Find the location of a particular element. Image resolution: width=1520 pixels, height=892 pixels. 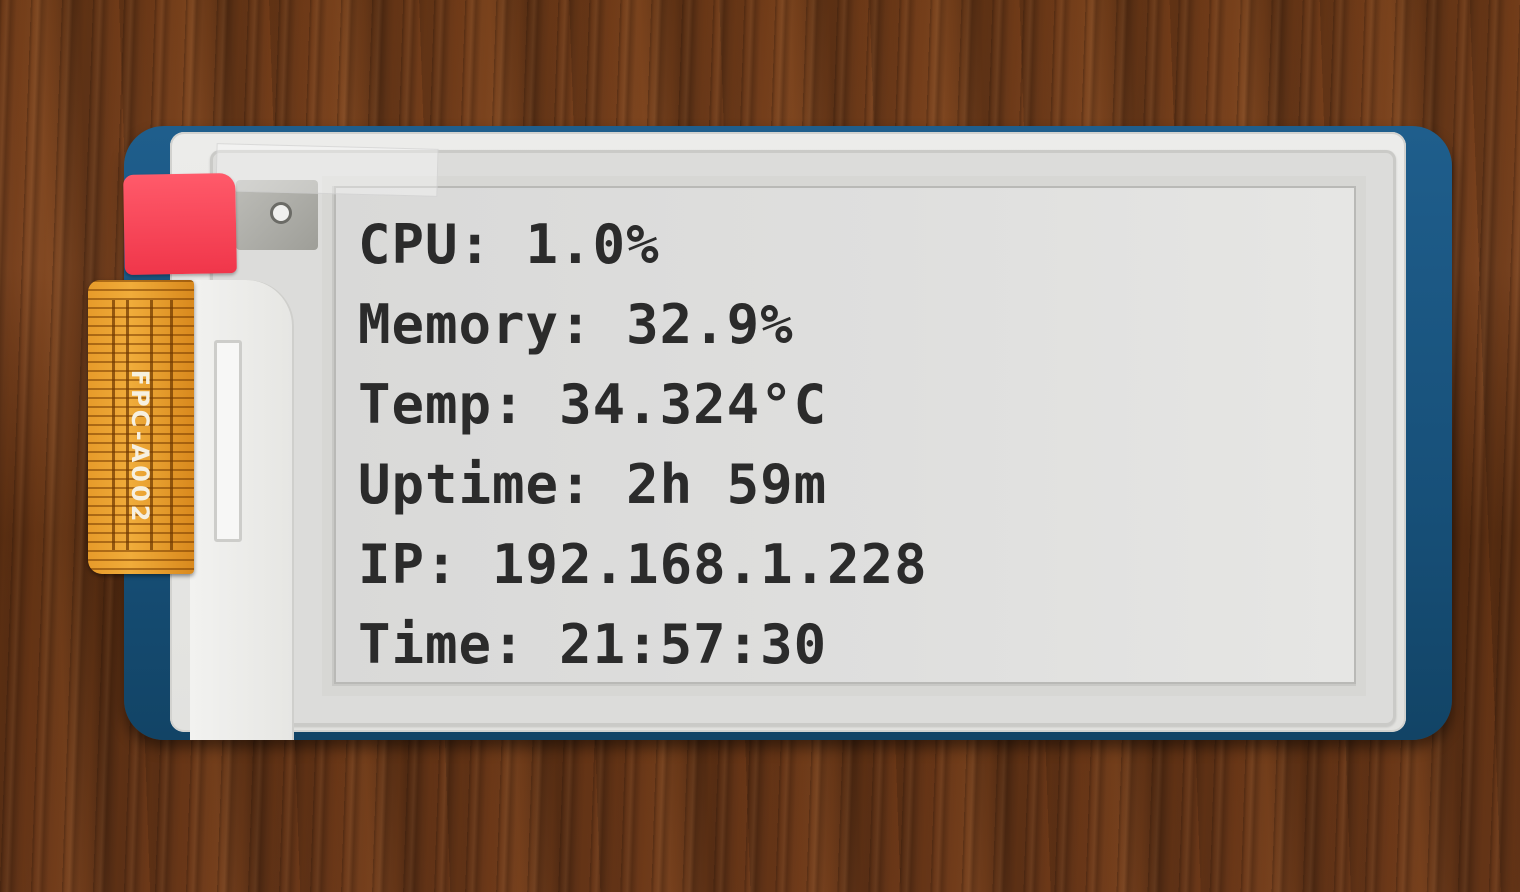

clear-tape is located at coordinates (327, 170).